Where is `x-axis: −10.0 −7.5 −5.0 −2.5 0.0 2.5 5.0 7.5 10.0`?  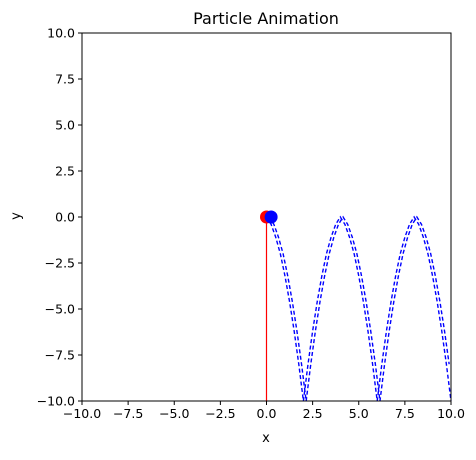 x-axis: −10.0 −7.5 −5.0 −2.5 0.0 2.5 5.0 7.5 10.0 is located at coordinates (264, 411).